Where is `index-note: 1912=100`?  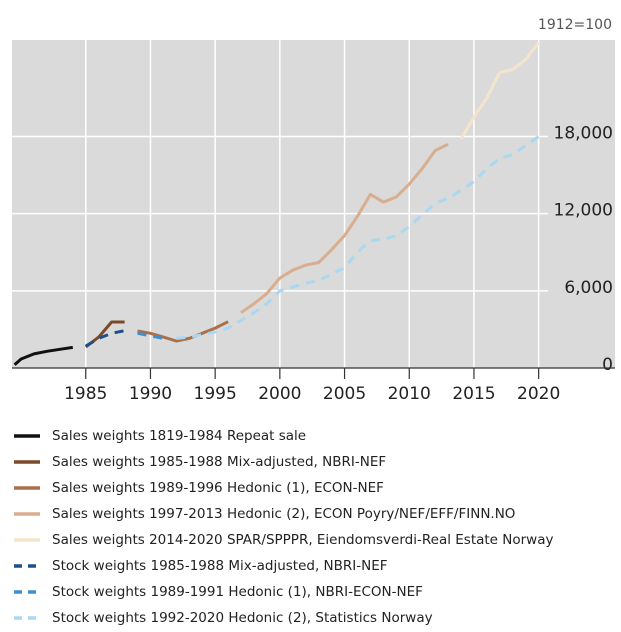 index-note: 1912=100 is located at coordinates (575, 25).